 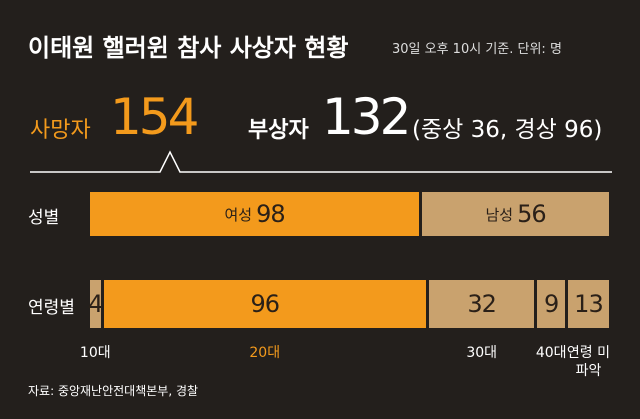 What do you see at coordinates (238, 214) in the screenshot?
I see `segment-name: 여성` at bounding box center [238, 214].